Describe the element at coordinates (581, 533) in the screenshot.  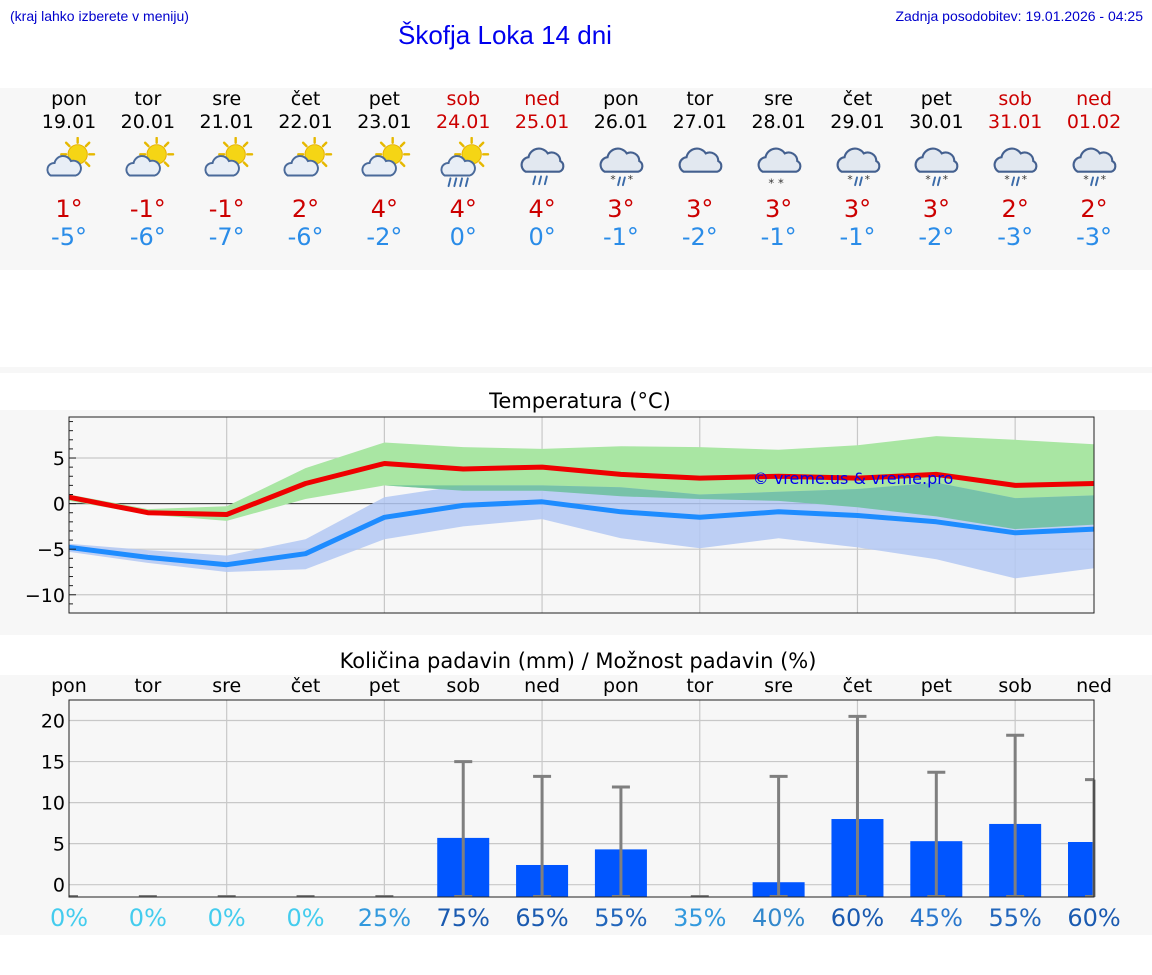
I see `min-temperature-line` at that location.